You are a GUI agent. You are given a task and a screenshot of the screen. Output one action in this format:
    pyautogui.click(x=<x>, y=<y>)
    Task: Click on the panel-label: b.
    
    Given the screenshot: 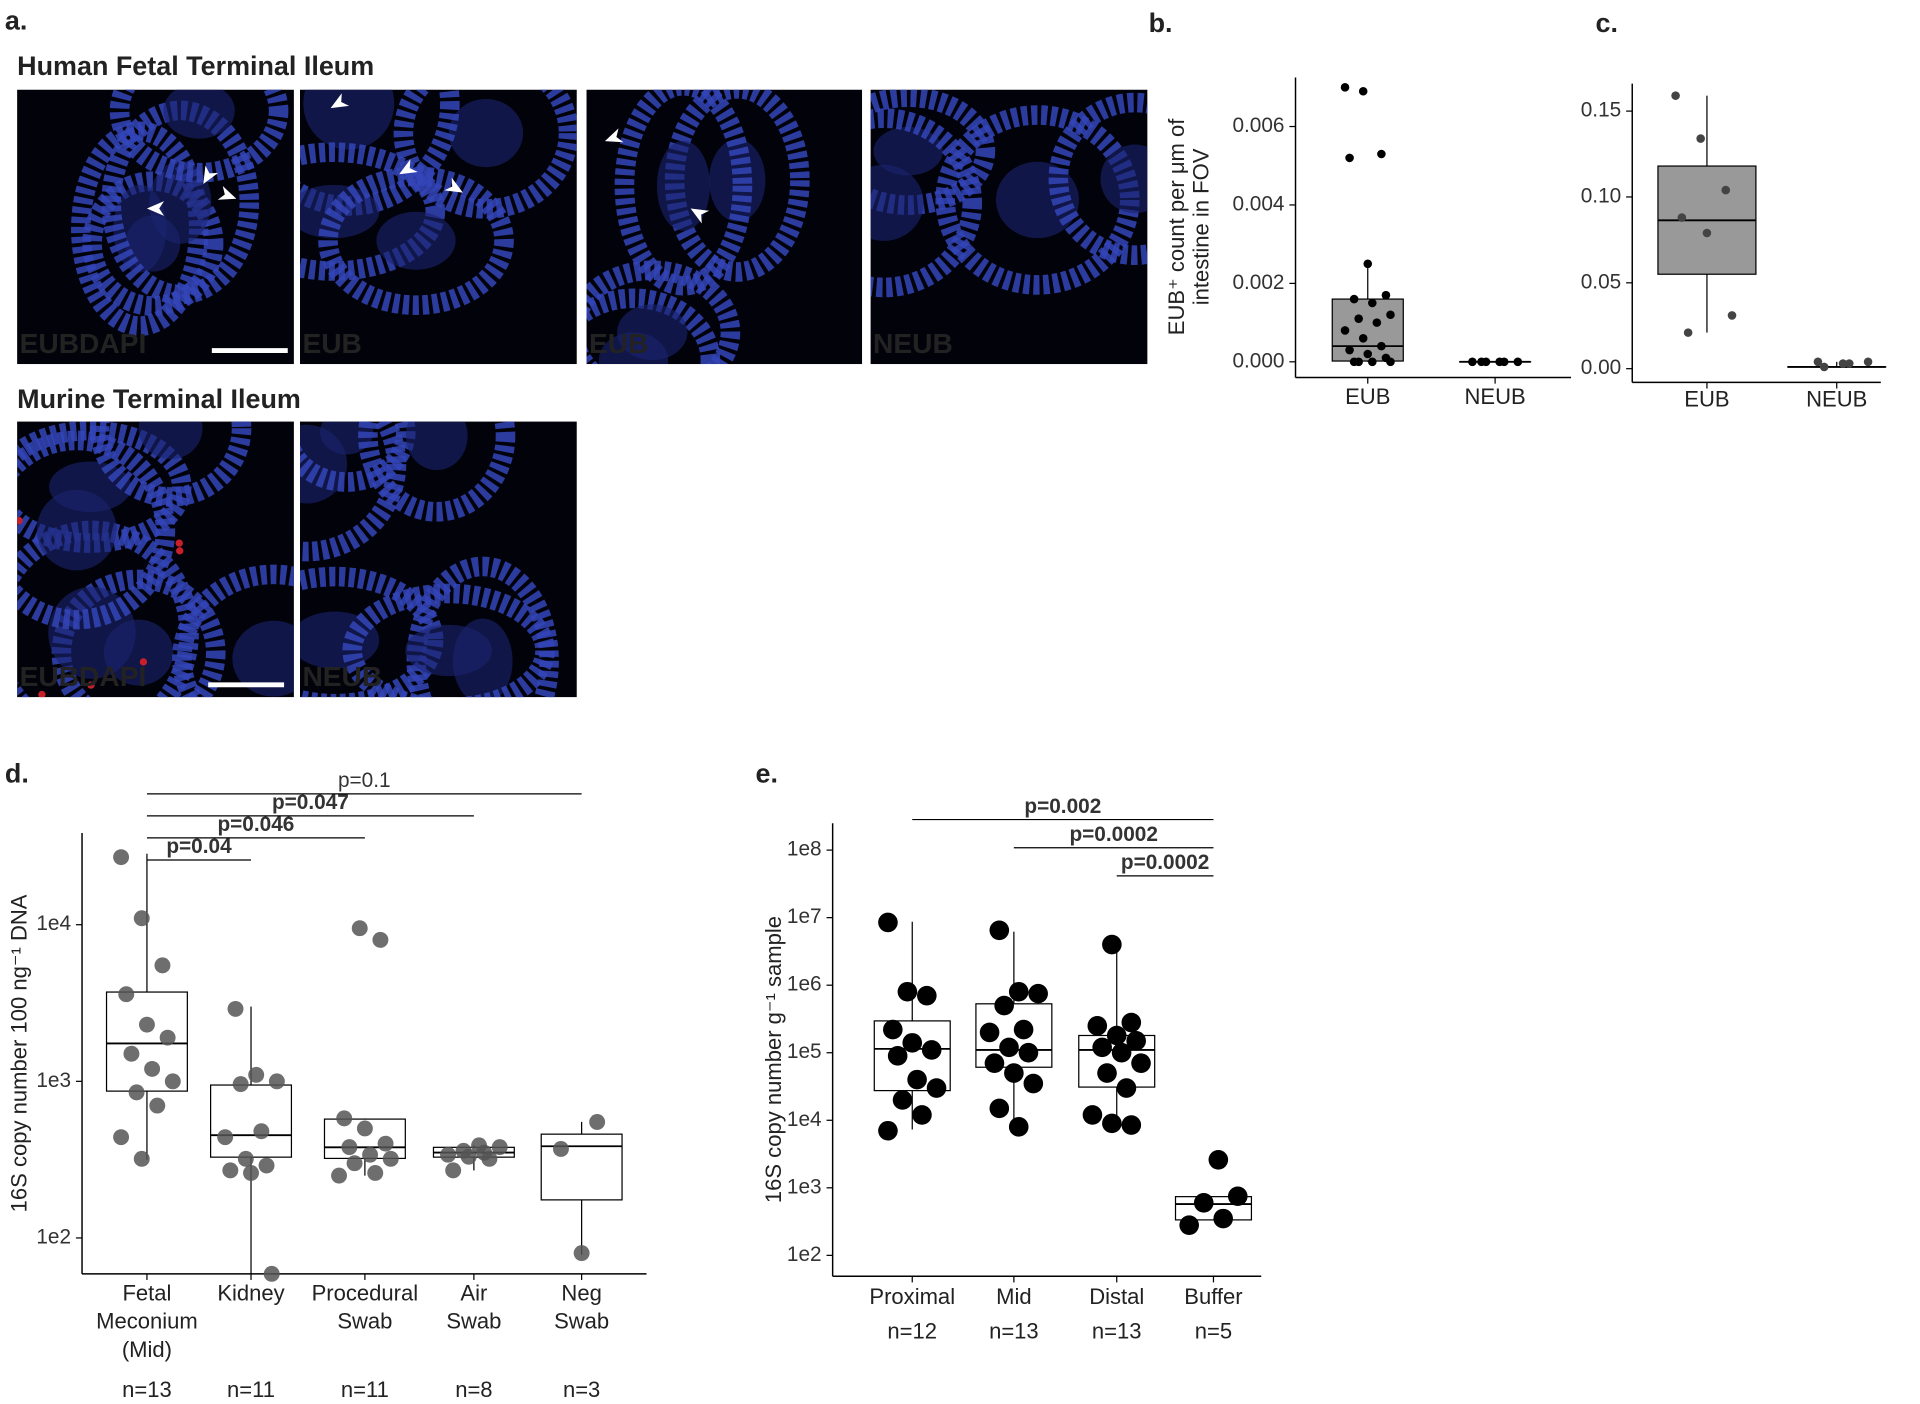 What is the action you would take?
    pyautogui.click(x=1161, y=23)
    